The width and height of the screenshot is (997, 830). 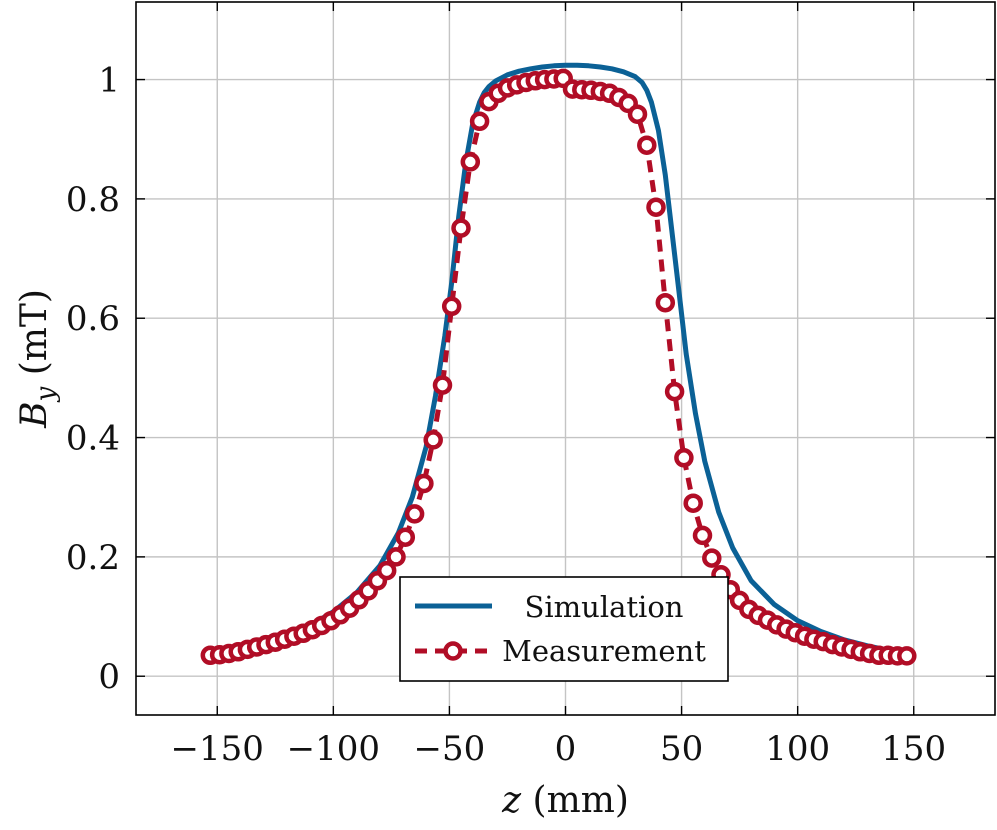 What do you see at coordinates (566, 749) in the screenshot?
I see `x-tick-label: 0` at bounding box center [566, 749].